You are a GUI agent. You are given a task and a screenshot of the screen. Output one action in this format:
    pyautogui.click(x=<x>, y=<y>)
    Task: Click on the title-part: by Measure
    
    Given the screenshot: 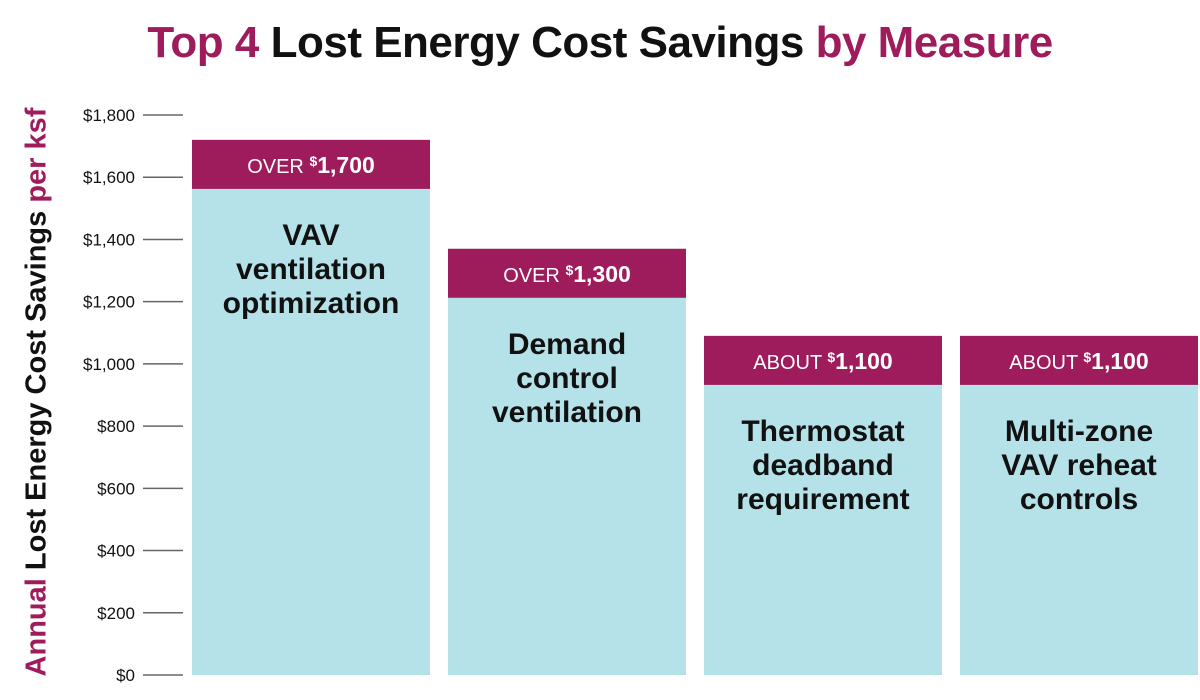 What is the action you would take?
    pyautogui.click(x=934, y=42)
    